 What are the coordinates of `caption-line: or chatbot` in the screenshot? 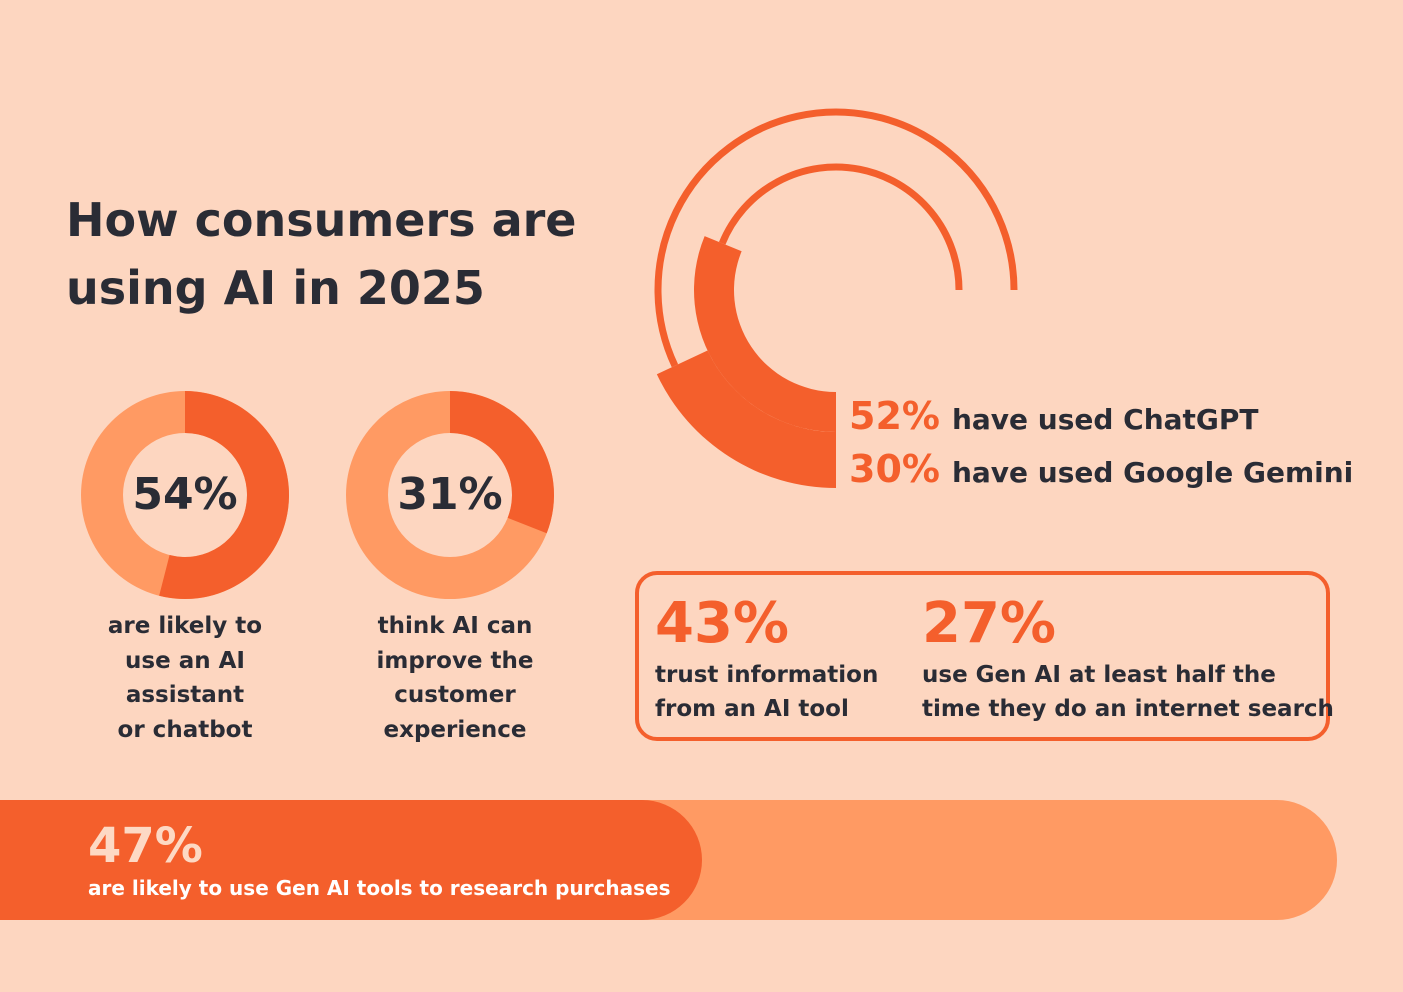 It's located at (185, 729).